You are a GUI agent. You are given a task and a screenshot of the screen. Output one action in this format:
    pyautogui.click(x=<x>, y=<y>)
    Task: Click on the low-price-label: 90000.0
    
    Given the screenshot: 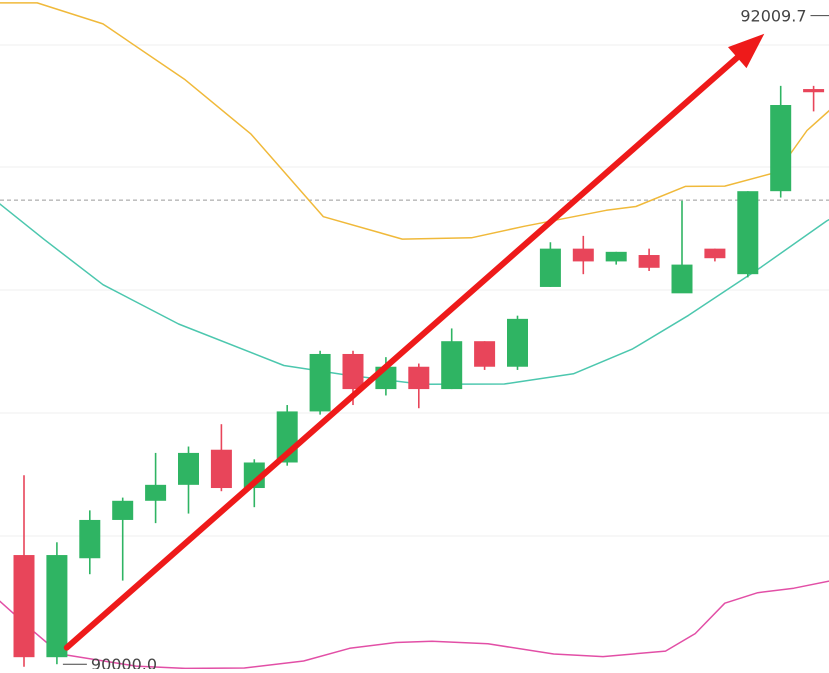 What is the action you would take?
    pyautogui.click(x=124, y=662)
    